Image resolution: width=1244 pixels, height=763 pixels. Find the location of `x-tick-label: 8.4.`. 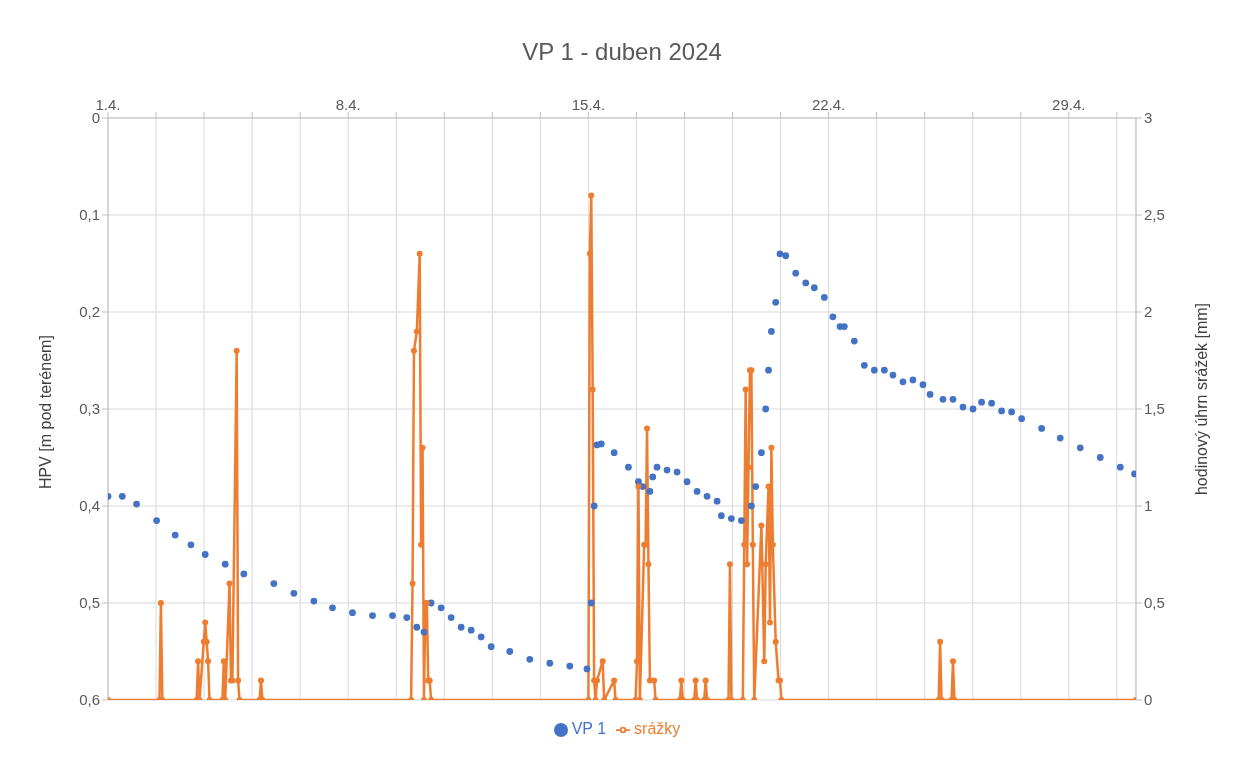

x-tick-label: 8.4. is located at coordinates (348, 104).